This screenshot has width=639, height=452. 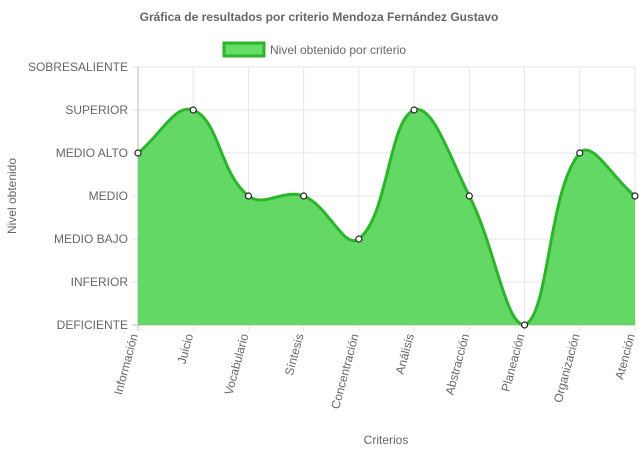 What do you see at coordinates (338, 50) in the screenshot?
I see `legend-label: Nivel obtenido por criterio` at bounding box center [338, 50].